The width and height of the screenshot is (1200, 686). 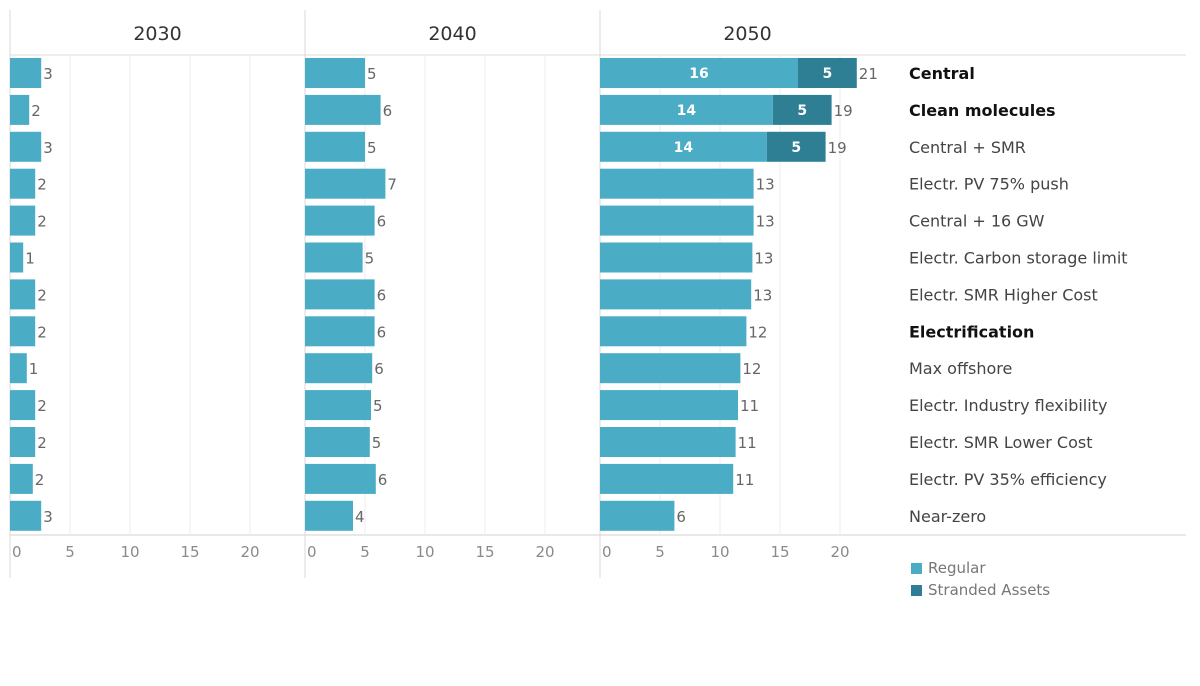 I want to click on legend-item-regular: Regular, so click(x=980, y=568).